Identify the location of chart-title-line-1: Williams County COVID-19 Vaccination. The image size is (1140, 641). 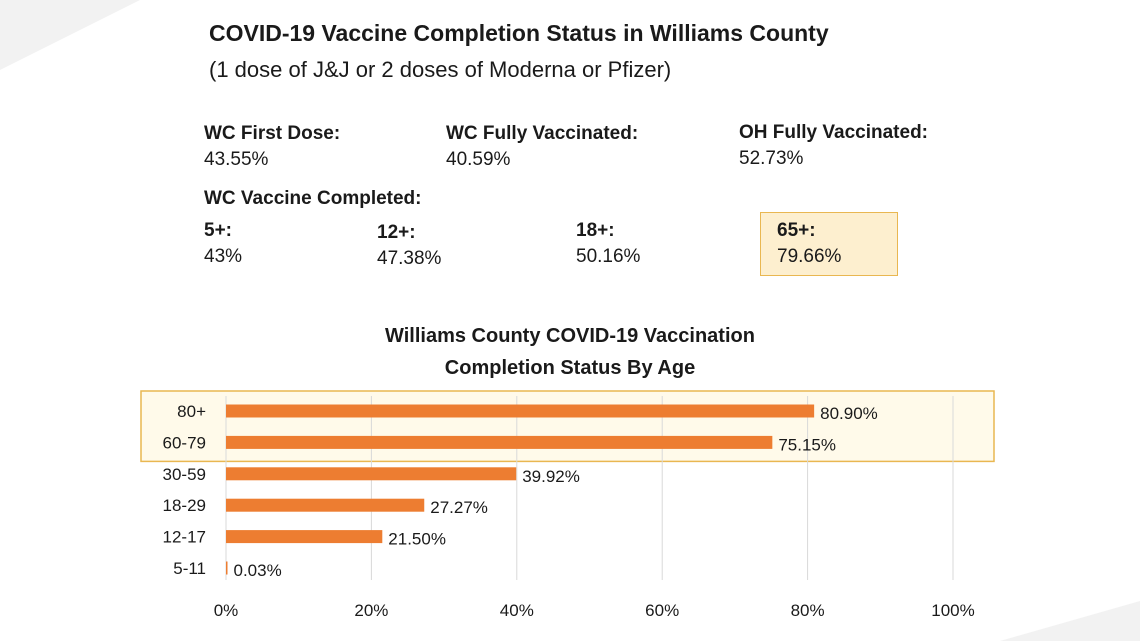
(570, 336).